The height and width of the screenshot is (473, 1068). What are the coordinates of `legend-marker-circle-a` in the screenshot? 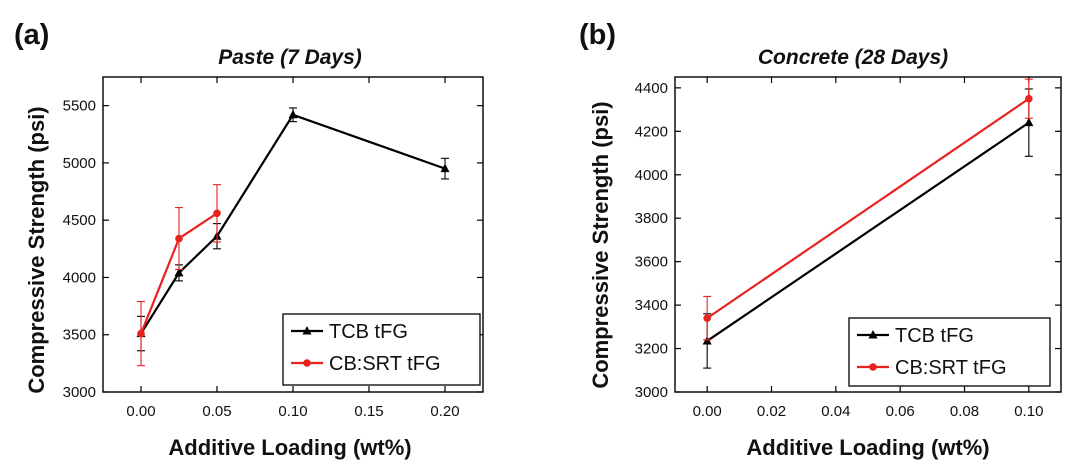 It's located at (307, 363).